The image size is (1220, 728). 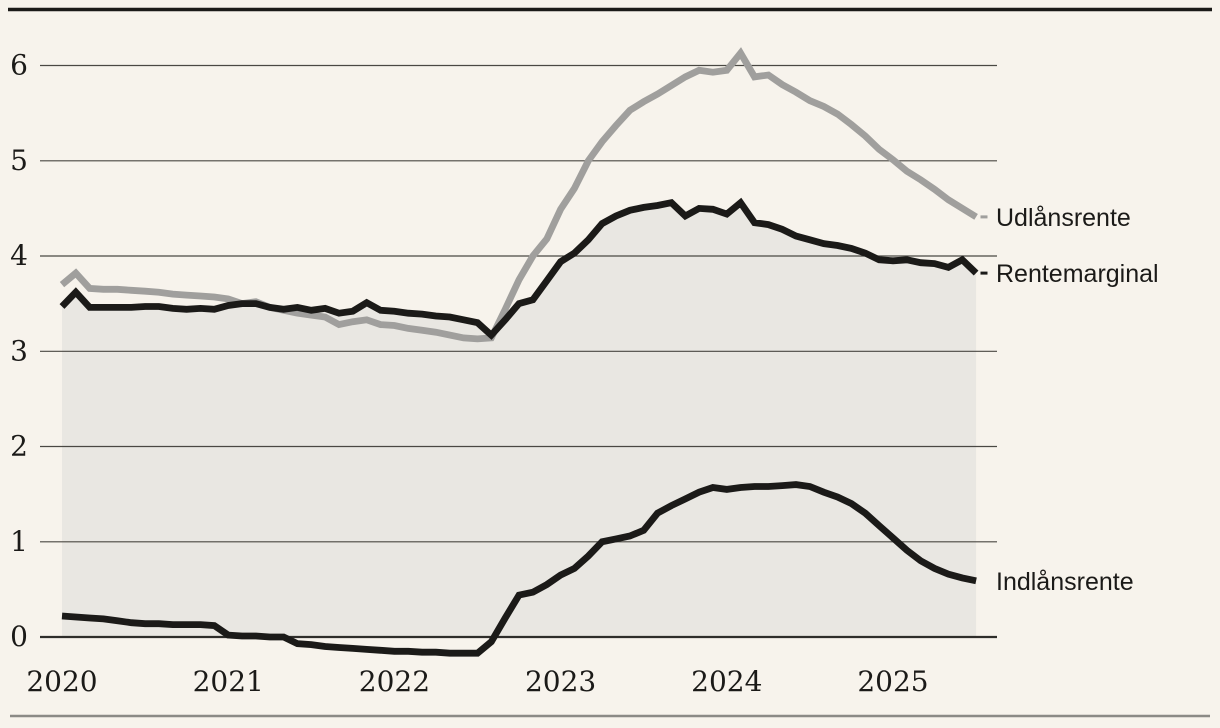 I want to click on legend-label-rentemarginal: Rentemarginal, so click(x=1077, y=274).